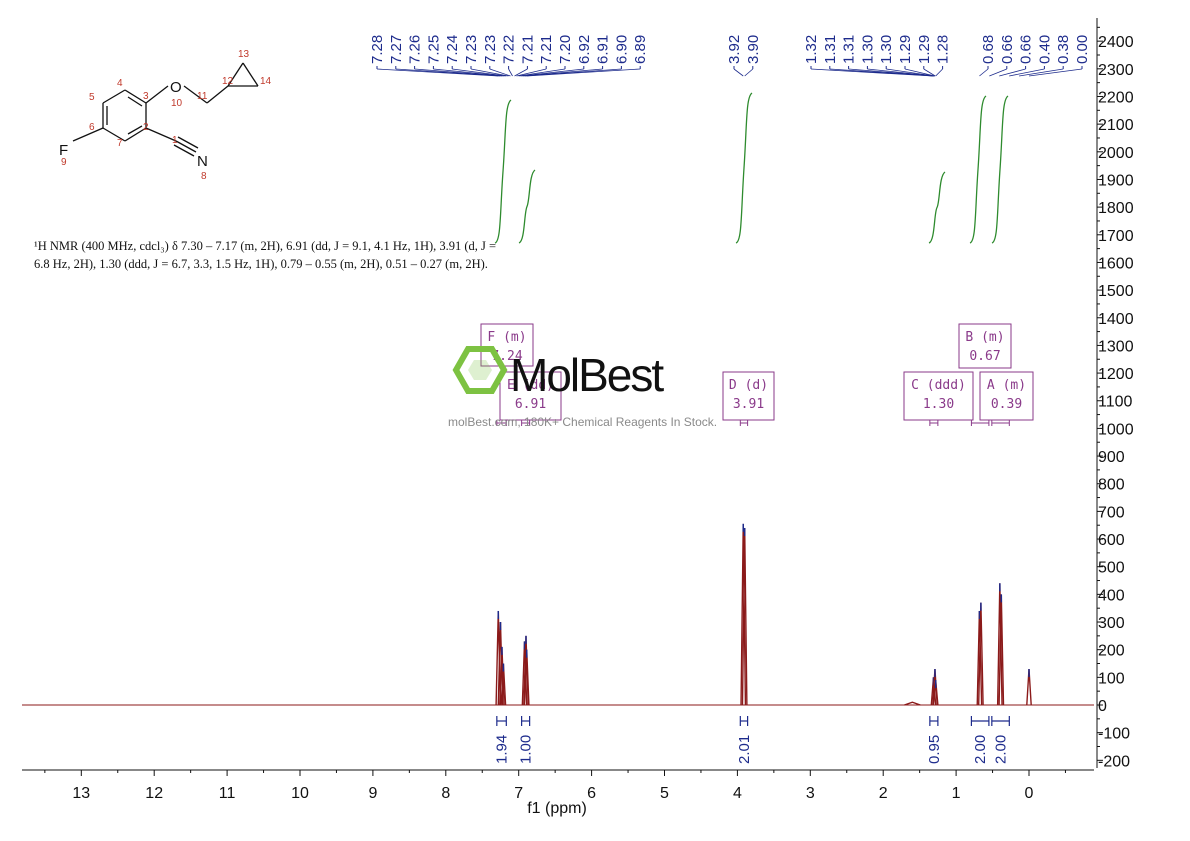 The height and width of the screenshot is (841, 1190). Describe the element at coordinates (244, 54) in the screenshot. I see `carbon-number: 13` at that location.